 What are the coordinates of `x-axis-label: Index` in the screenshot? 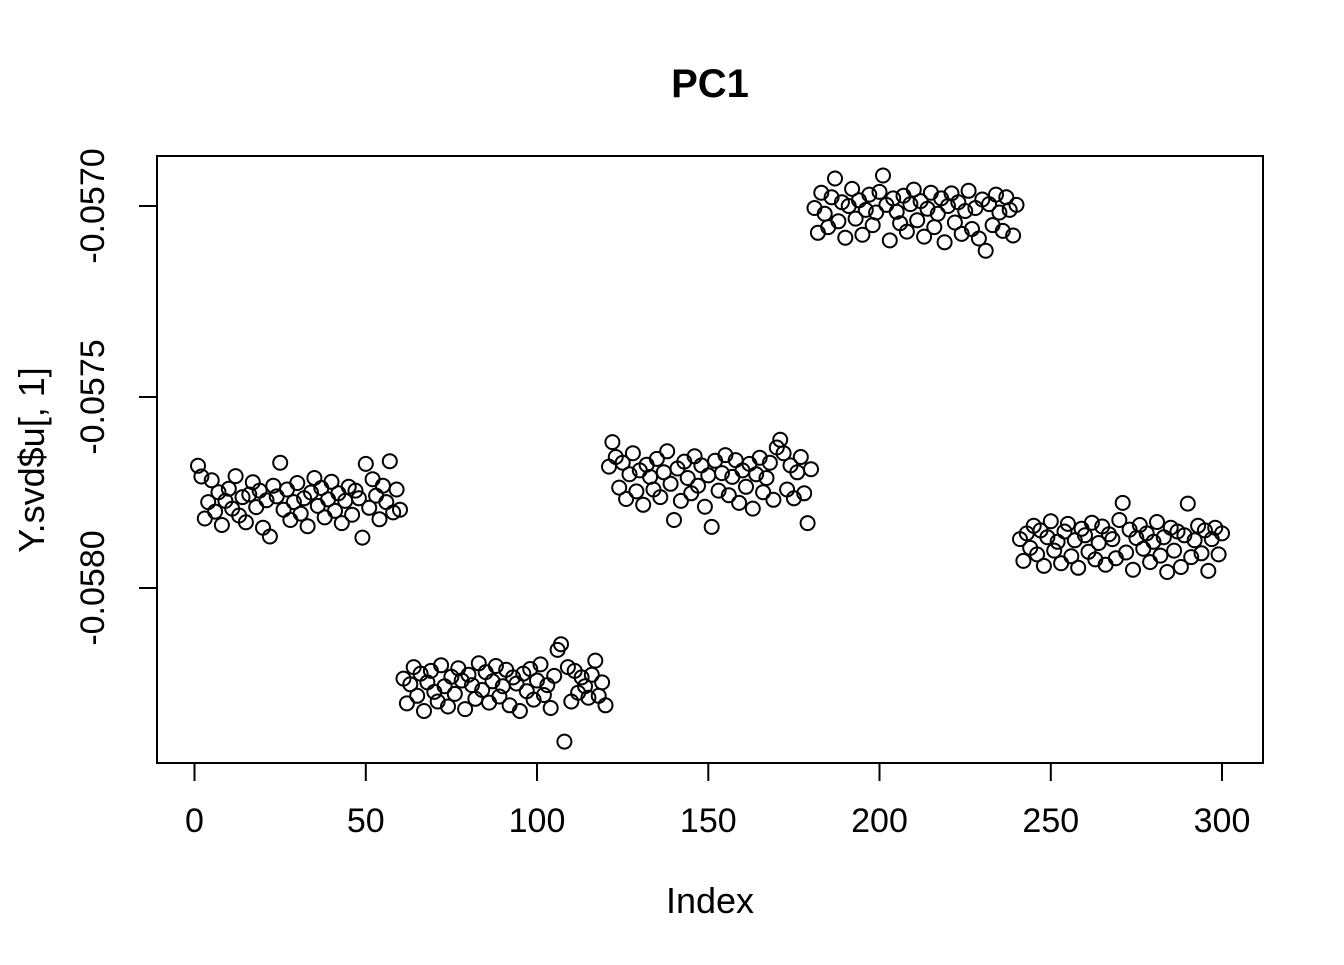 It's located at (710, 900).